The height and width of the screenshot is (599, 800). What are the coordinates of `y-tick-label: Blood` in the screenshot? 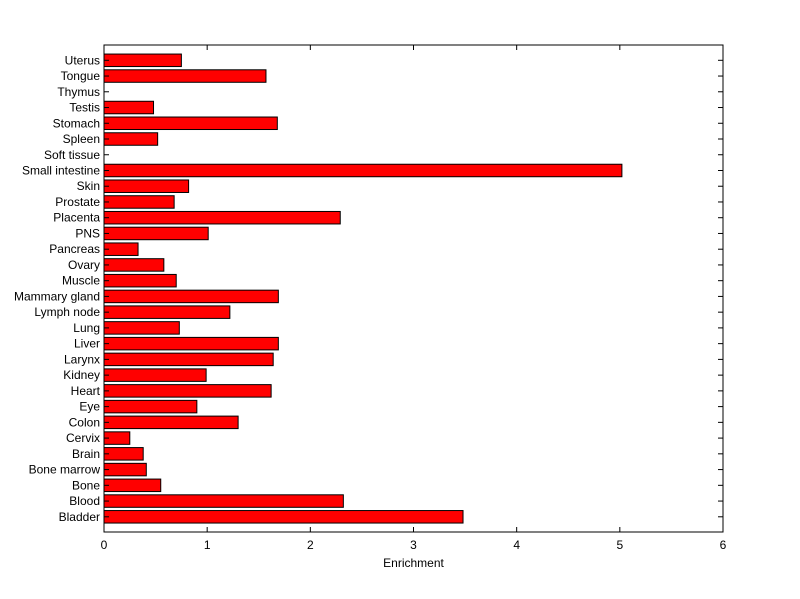 It's located at (84, 501).